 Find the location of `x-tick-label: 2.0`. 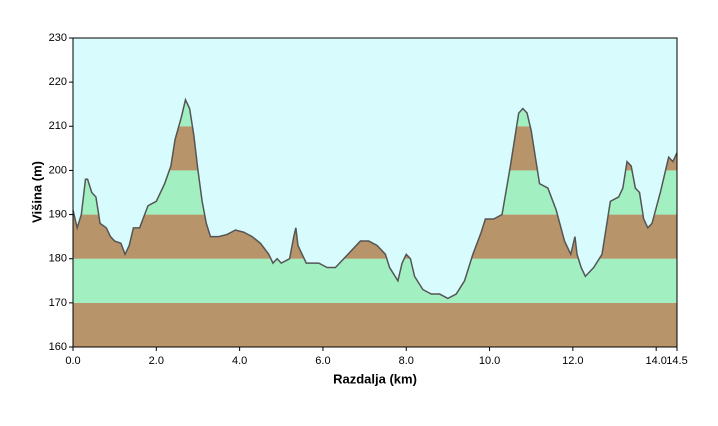

x-tick-label: 2.0 is located at coordinates (156, 361).